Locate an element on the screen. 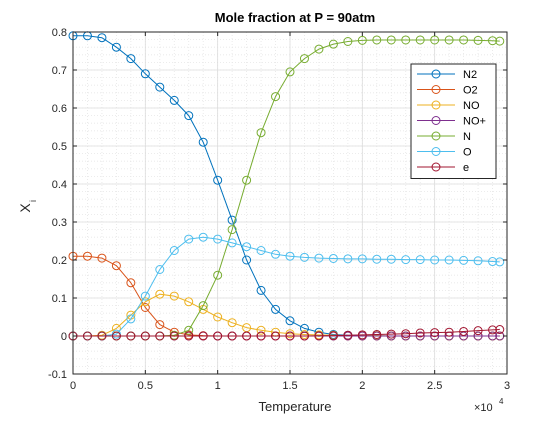  legend-entry-noplus: NO+ is located at coordinates (451, 122).